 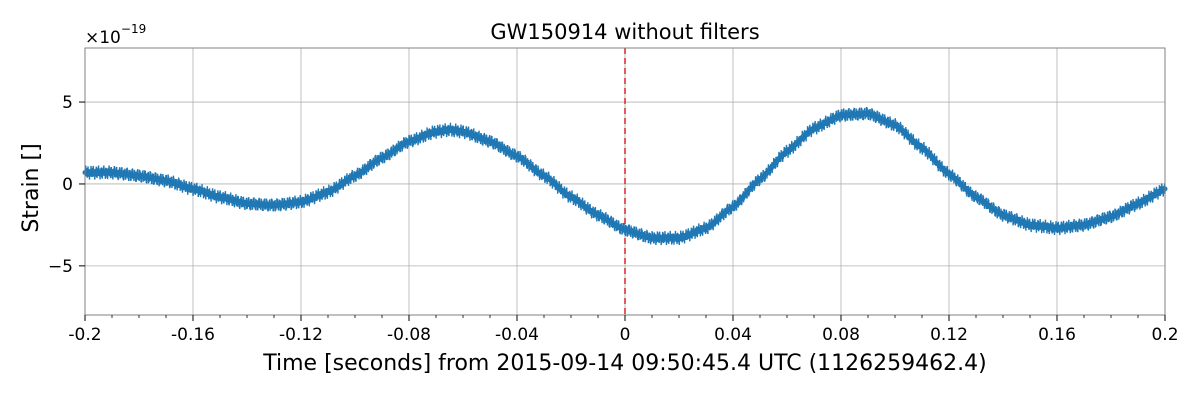 I want to click on x-tick-label: 0.08, so click(x=841, y=335).